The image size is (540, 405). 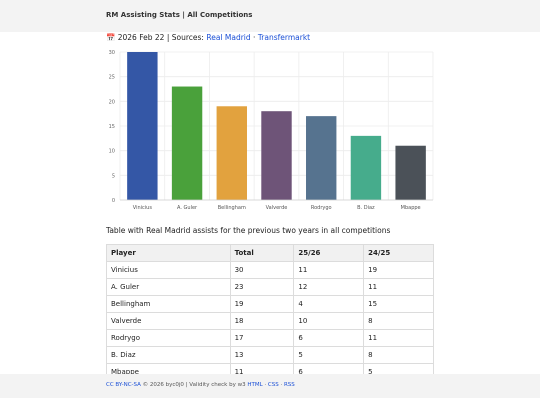 I want to click on cell-player: Valverde, so click(x=168, y=321).